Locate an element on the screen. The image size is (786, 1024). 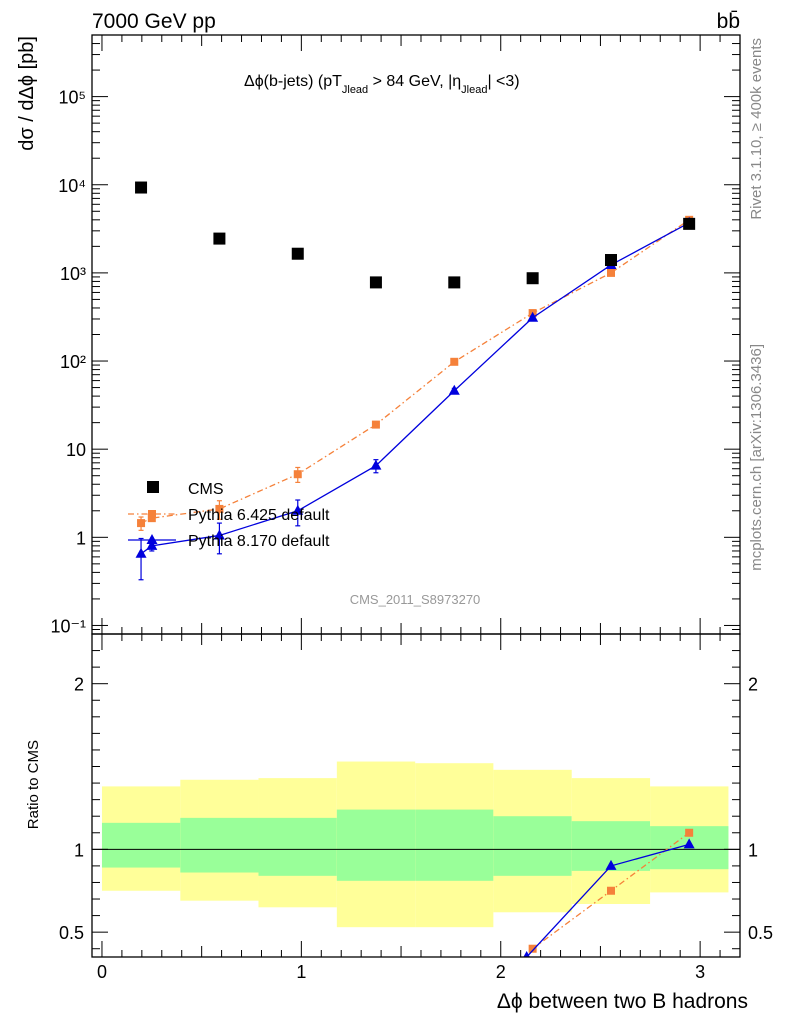
x-tick-label: 3 is located at coordinates (700, 972).